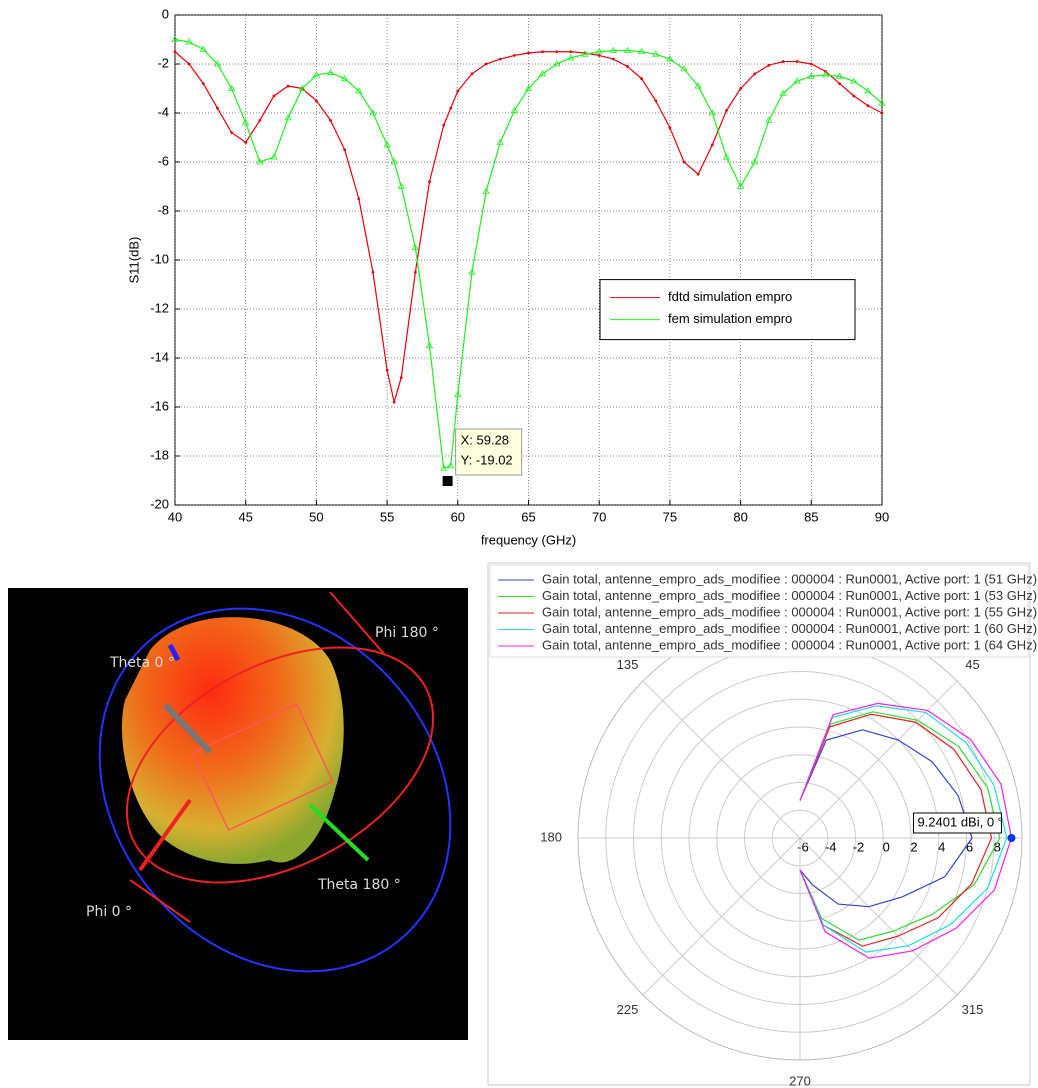 The height and width of the screenshot is (1088, 1038). What do you see at coordinates (109, 912) in the screenshot?
I see `pattern-label: Phi 0 °` at bounding box center [109, 912].